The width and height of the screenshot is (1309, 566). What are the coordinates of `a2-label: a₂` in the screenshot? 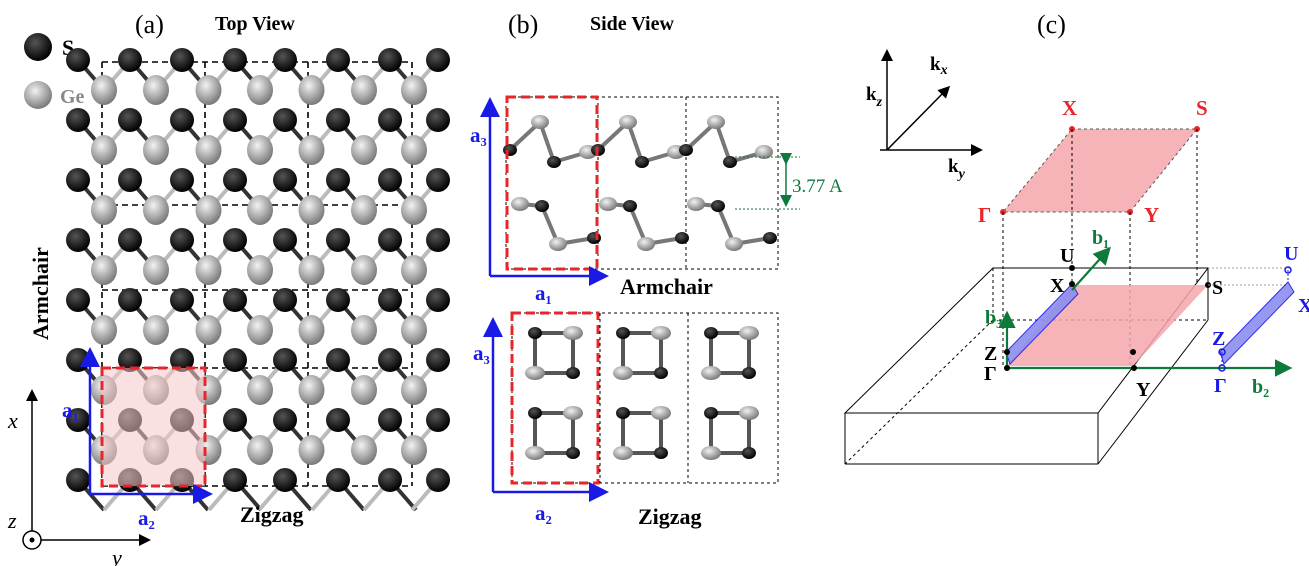 It's located at (146, 518).